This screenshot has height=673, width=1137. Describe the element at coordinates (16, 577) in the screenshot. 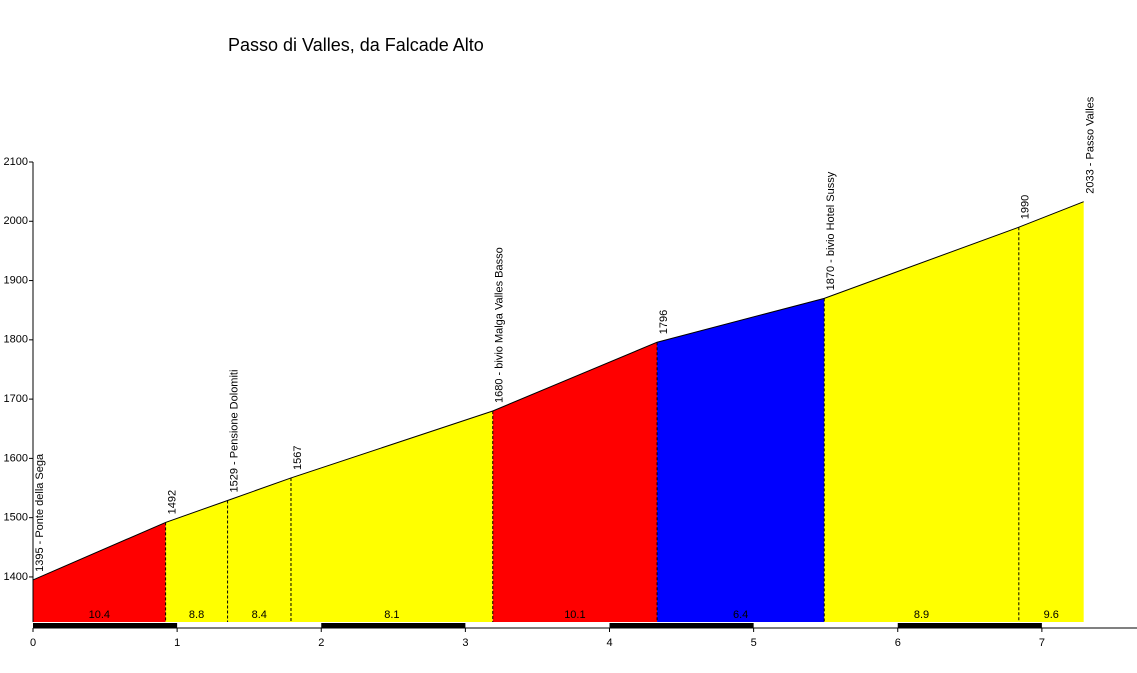

I see `y-tick-label: 1400` at that location.